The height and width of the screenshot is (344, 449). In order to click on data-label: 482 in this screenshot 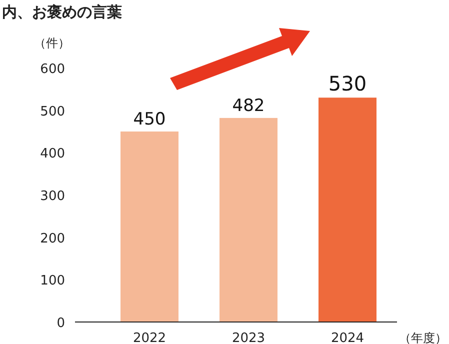, I will do `click(248, 106)`.